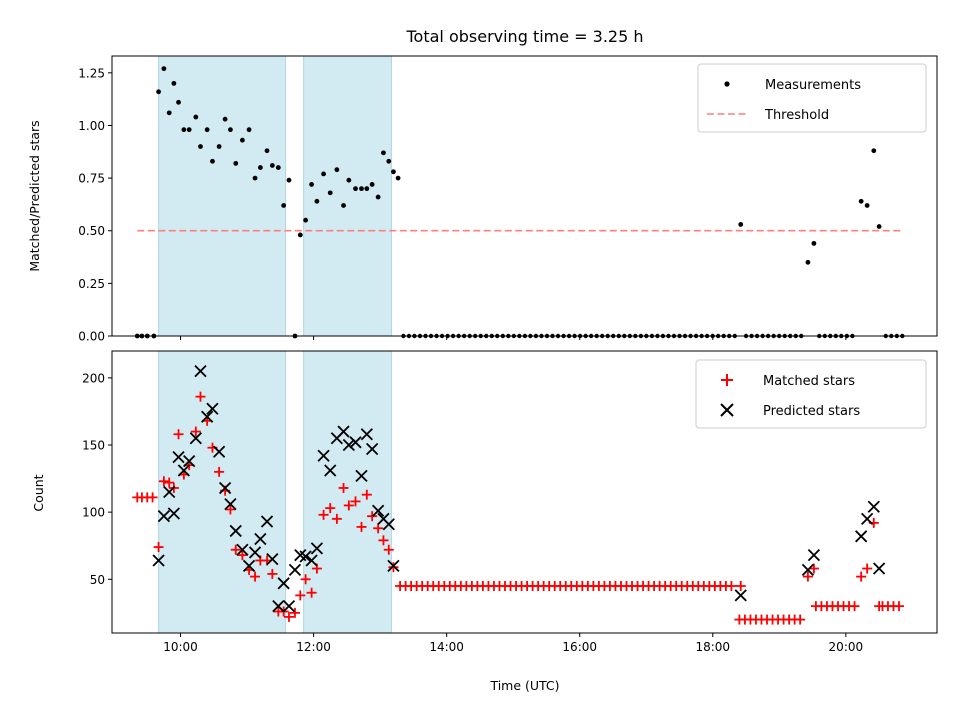 This screenshot has height=720, width=960. What do you see at coordinates (93, 513) in the screenshot?
I see `y-tick-label: 100` at bounding box center [93, 513].